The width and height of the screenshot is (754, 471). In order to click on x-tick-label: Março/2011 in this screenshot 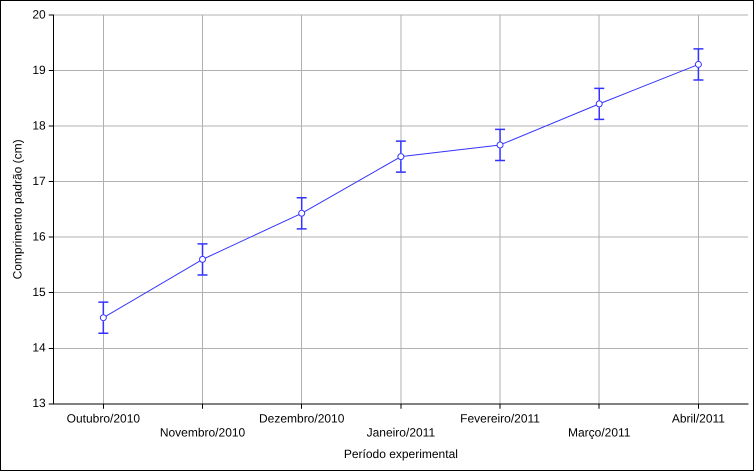, I will do `click(599, 433)`.